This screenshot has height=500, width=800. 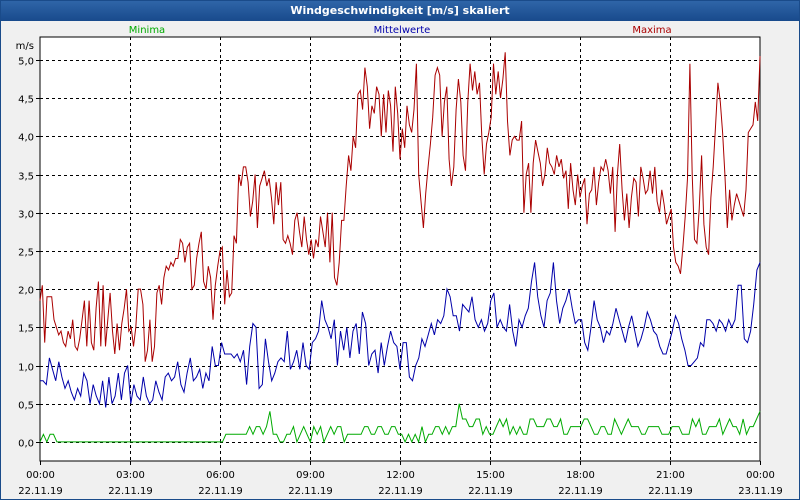 What do you see at coordinates (147, 30) in the screenshot?
I see `legend-minima: Minima` at bounding box center [147, 30].